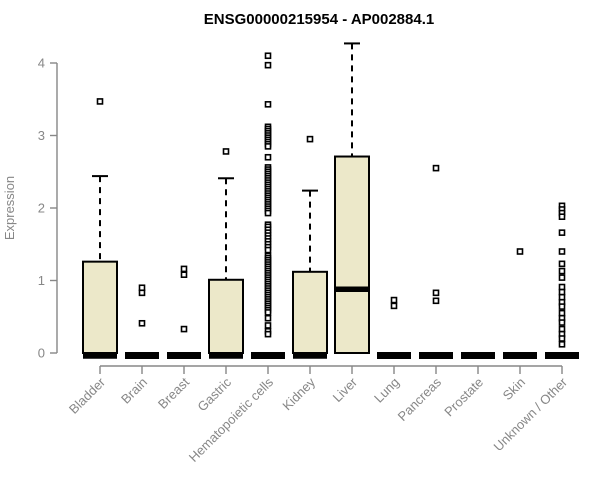  I want to click on box-bladder, so click(100, 307).